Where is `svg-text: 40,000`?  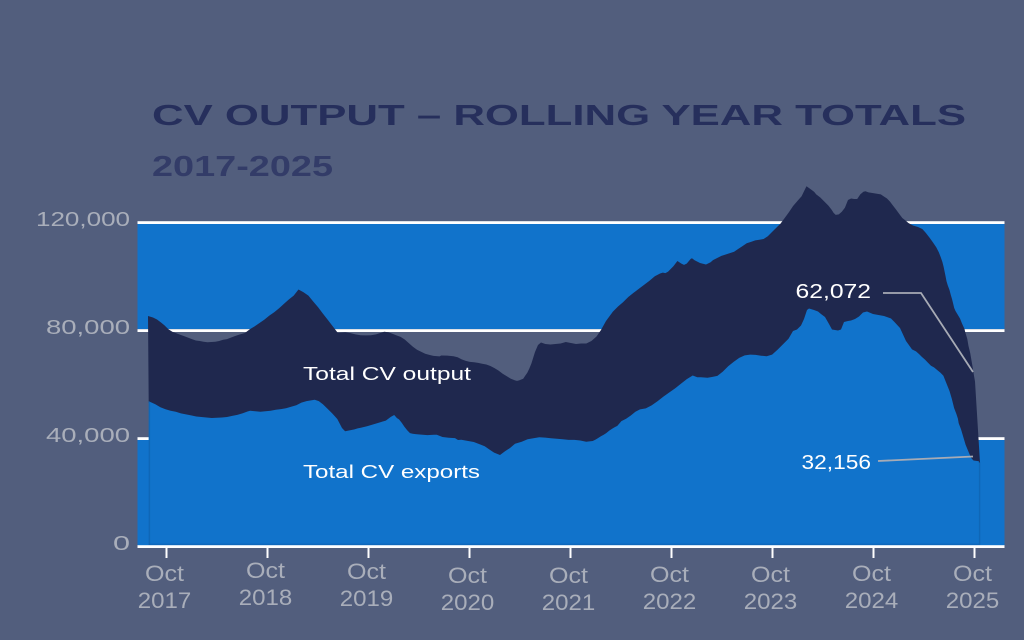 svg-text: 40,000 is located at coordinates (88, 436).